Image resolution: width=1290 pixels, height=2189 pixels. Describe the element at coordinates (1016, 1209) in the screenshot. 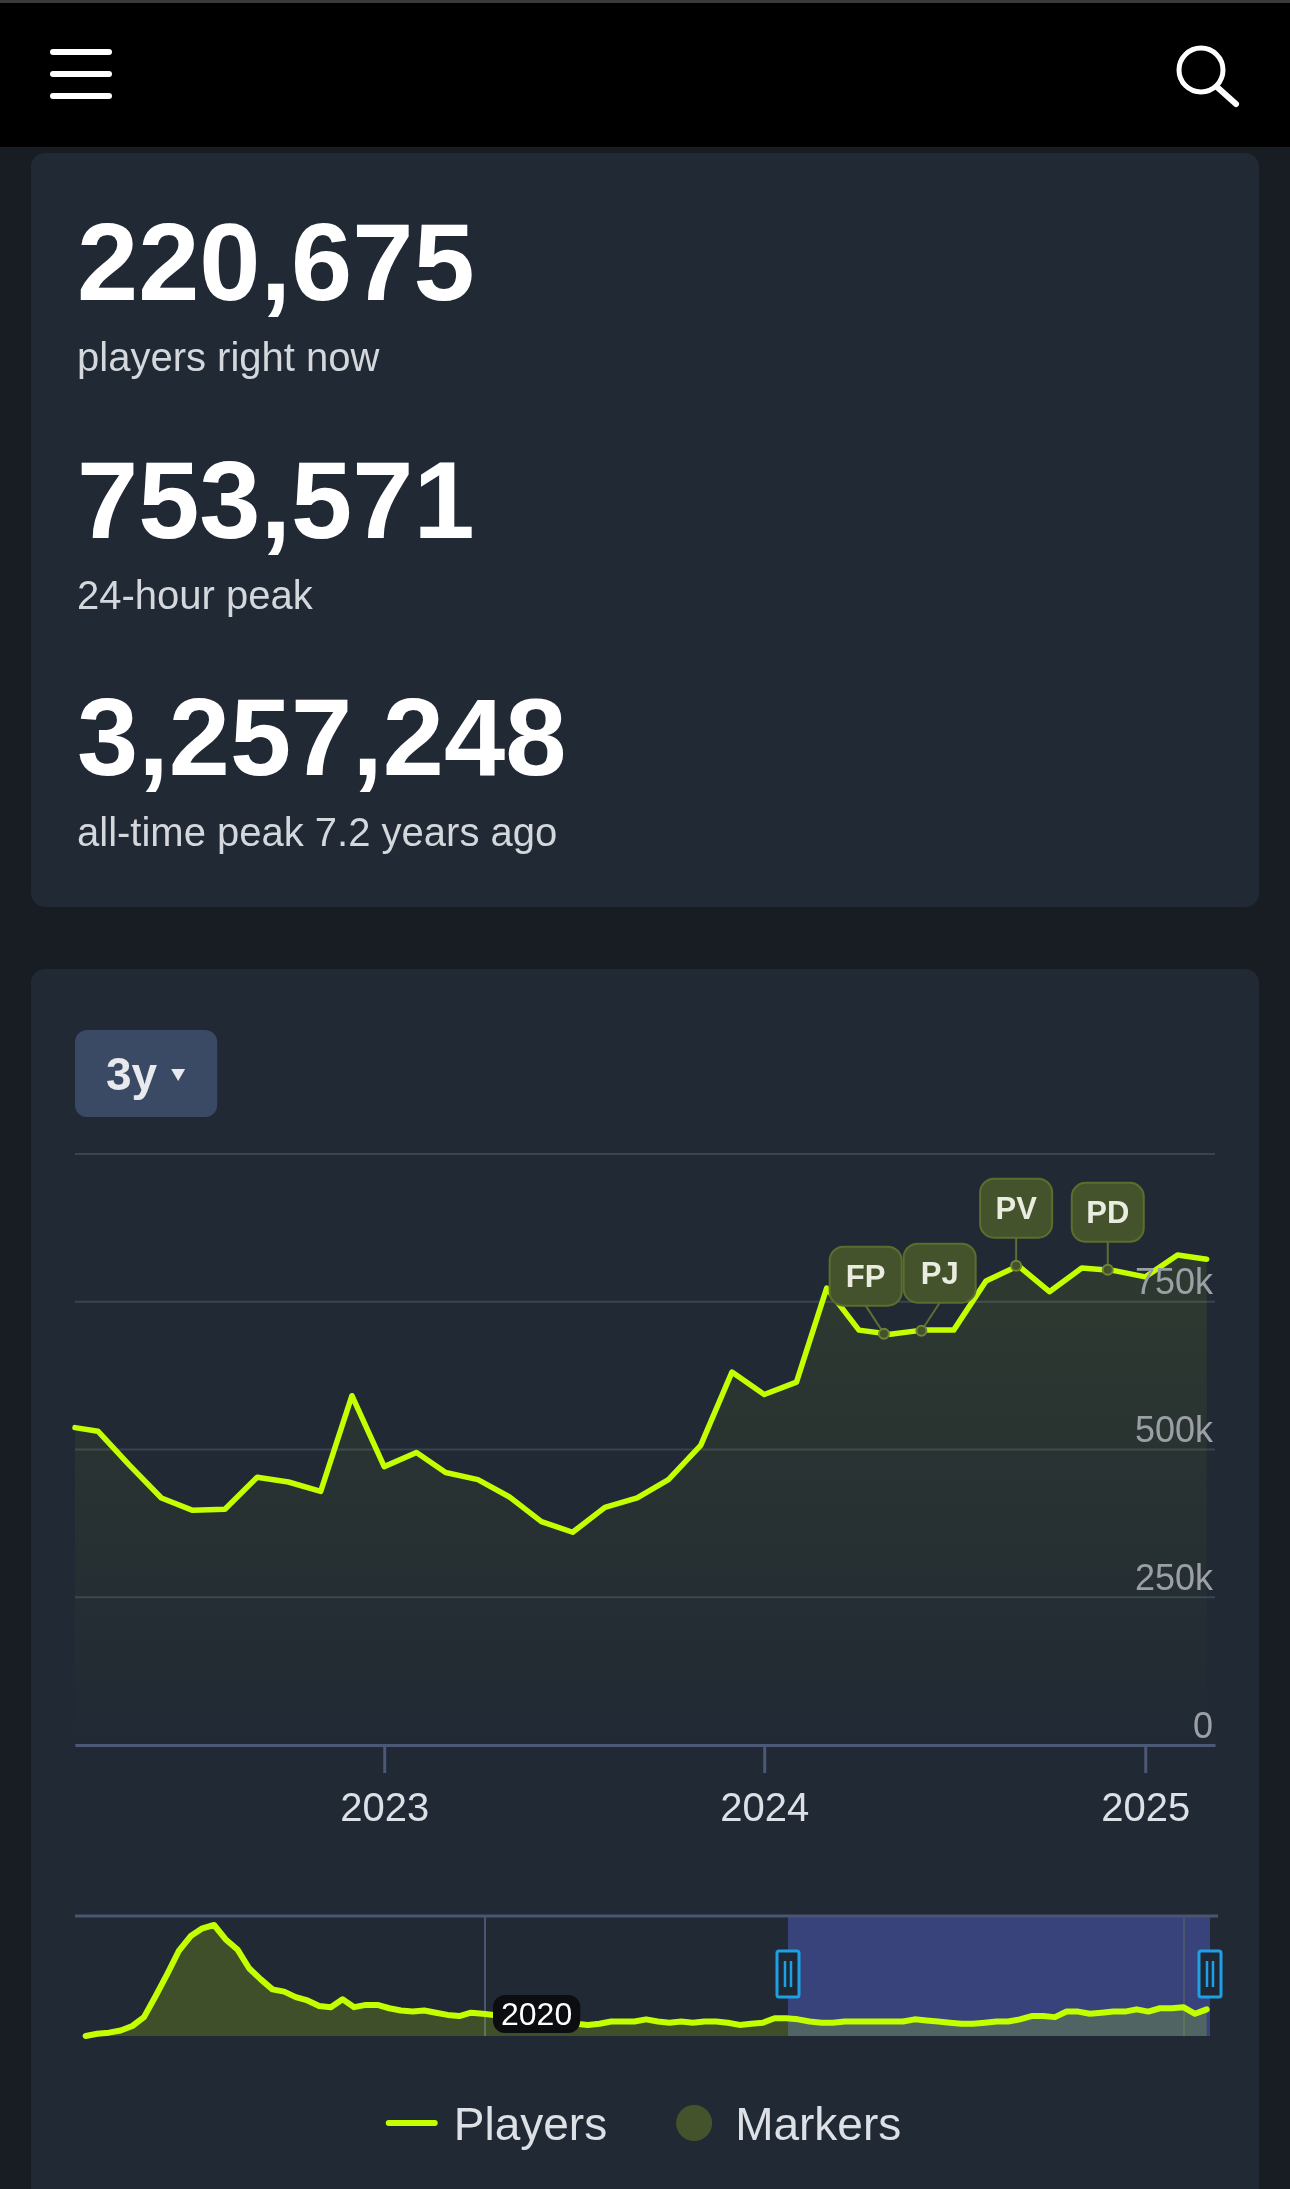

I see `data-label: PV` at that location.